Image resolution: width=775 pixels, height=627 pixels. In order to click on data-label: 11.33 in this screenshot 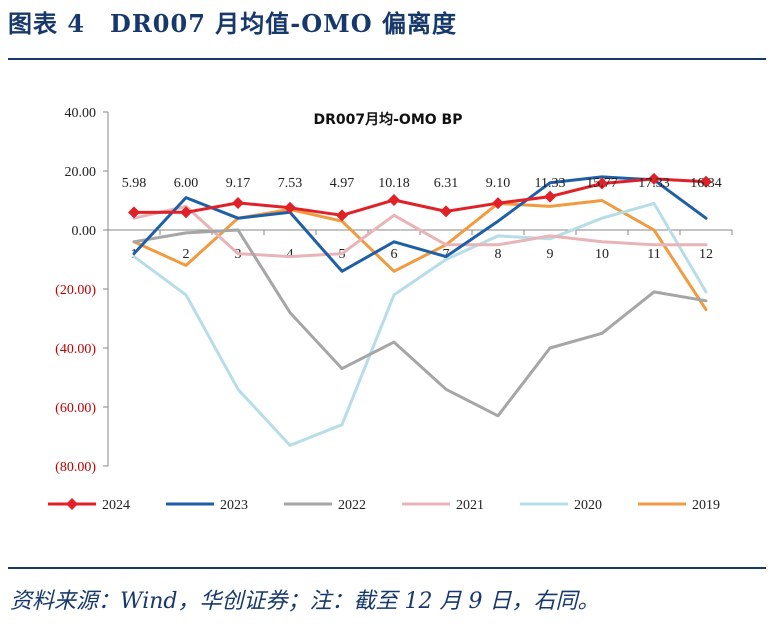, I will do `click(550, 183)`.